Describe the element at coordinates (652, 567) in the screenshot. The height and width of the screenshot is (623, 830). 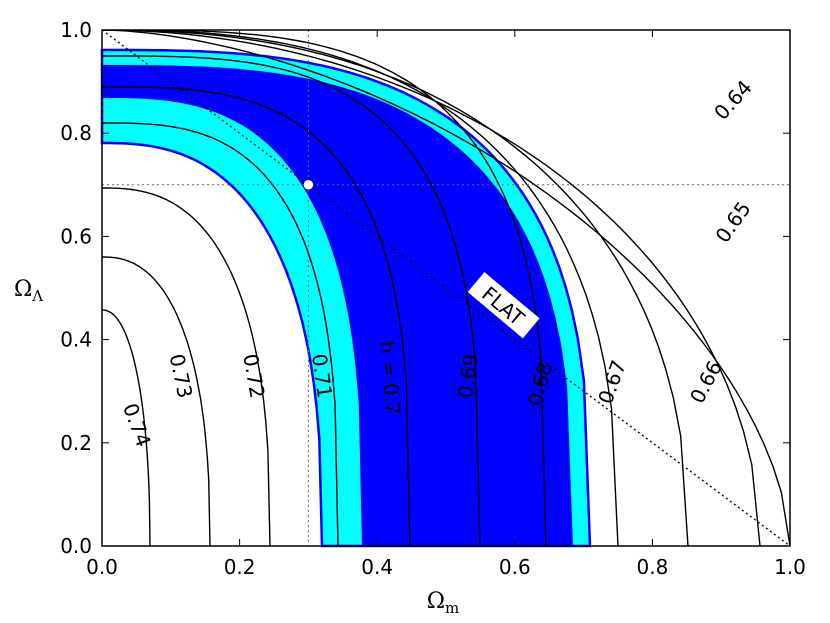
I see `x-tick-label: 0.8` at that location.